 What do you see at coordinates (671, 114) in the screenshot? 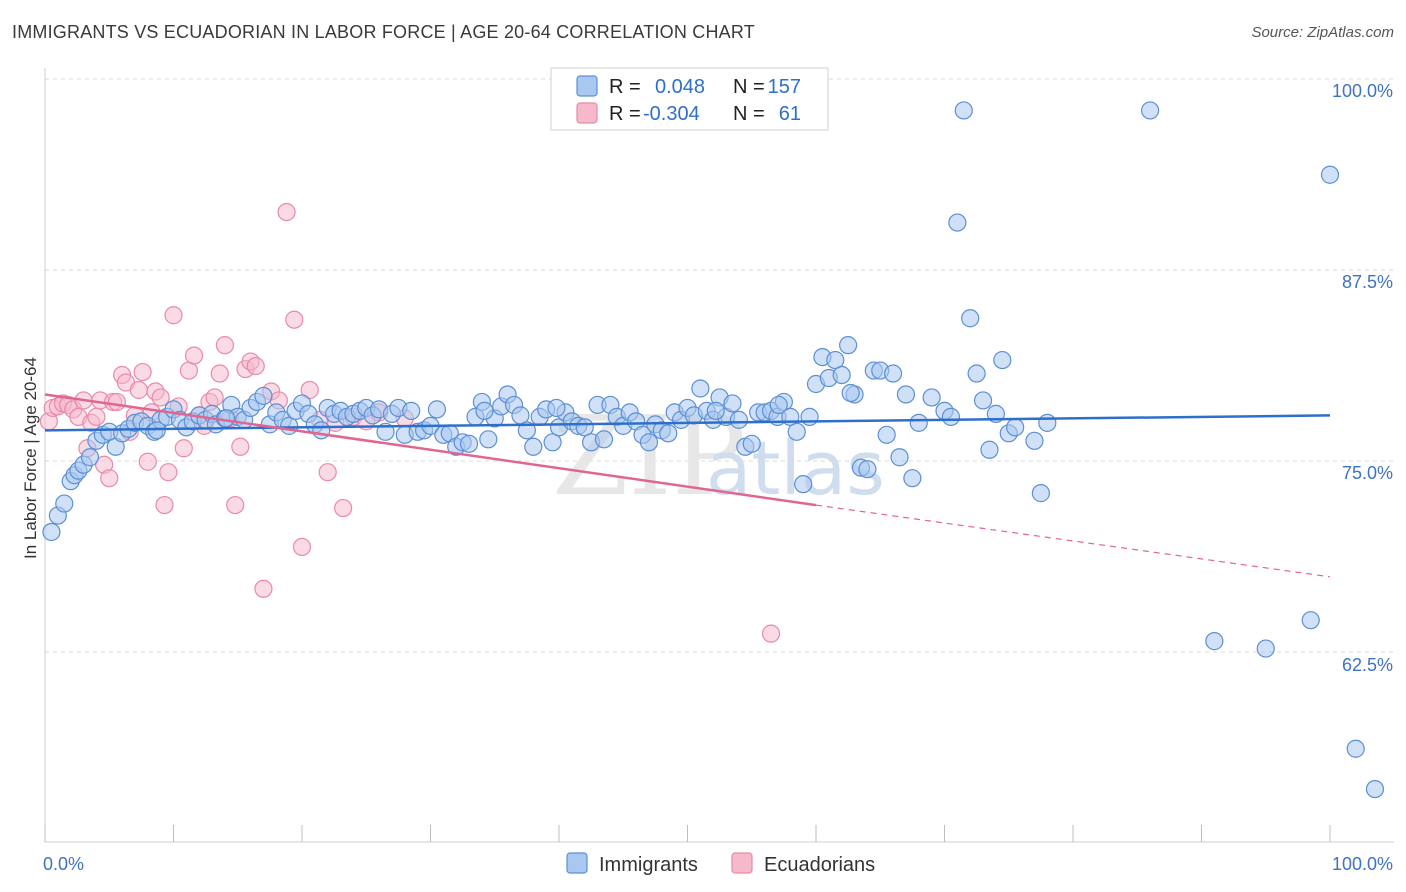
I see `legend-r-value-2: -0.304` at bounding box center [671, 114].